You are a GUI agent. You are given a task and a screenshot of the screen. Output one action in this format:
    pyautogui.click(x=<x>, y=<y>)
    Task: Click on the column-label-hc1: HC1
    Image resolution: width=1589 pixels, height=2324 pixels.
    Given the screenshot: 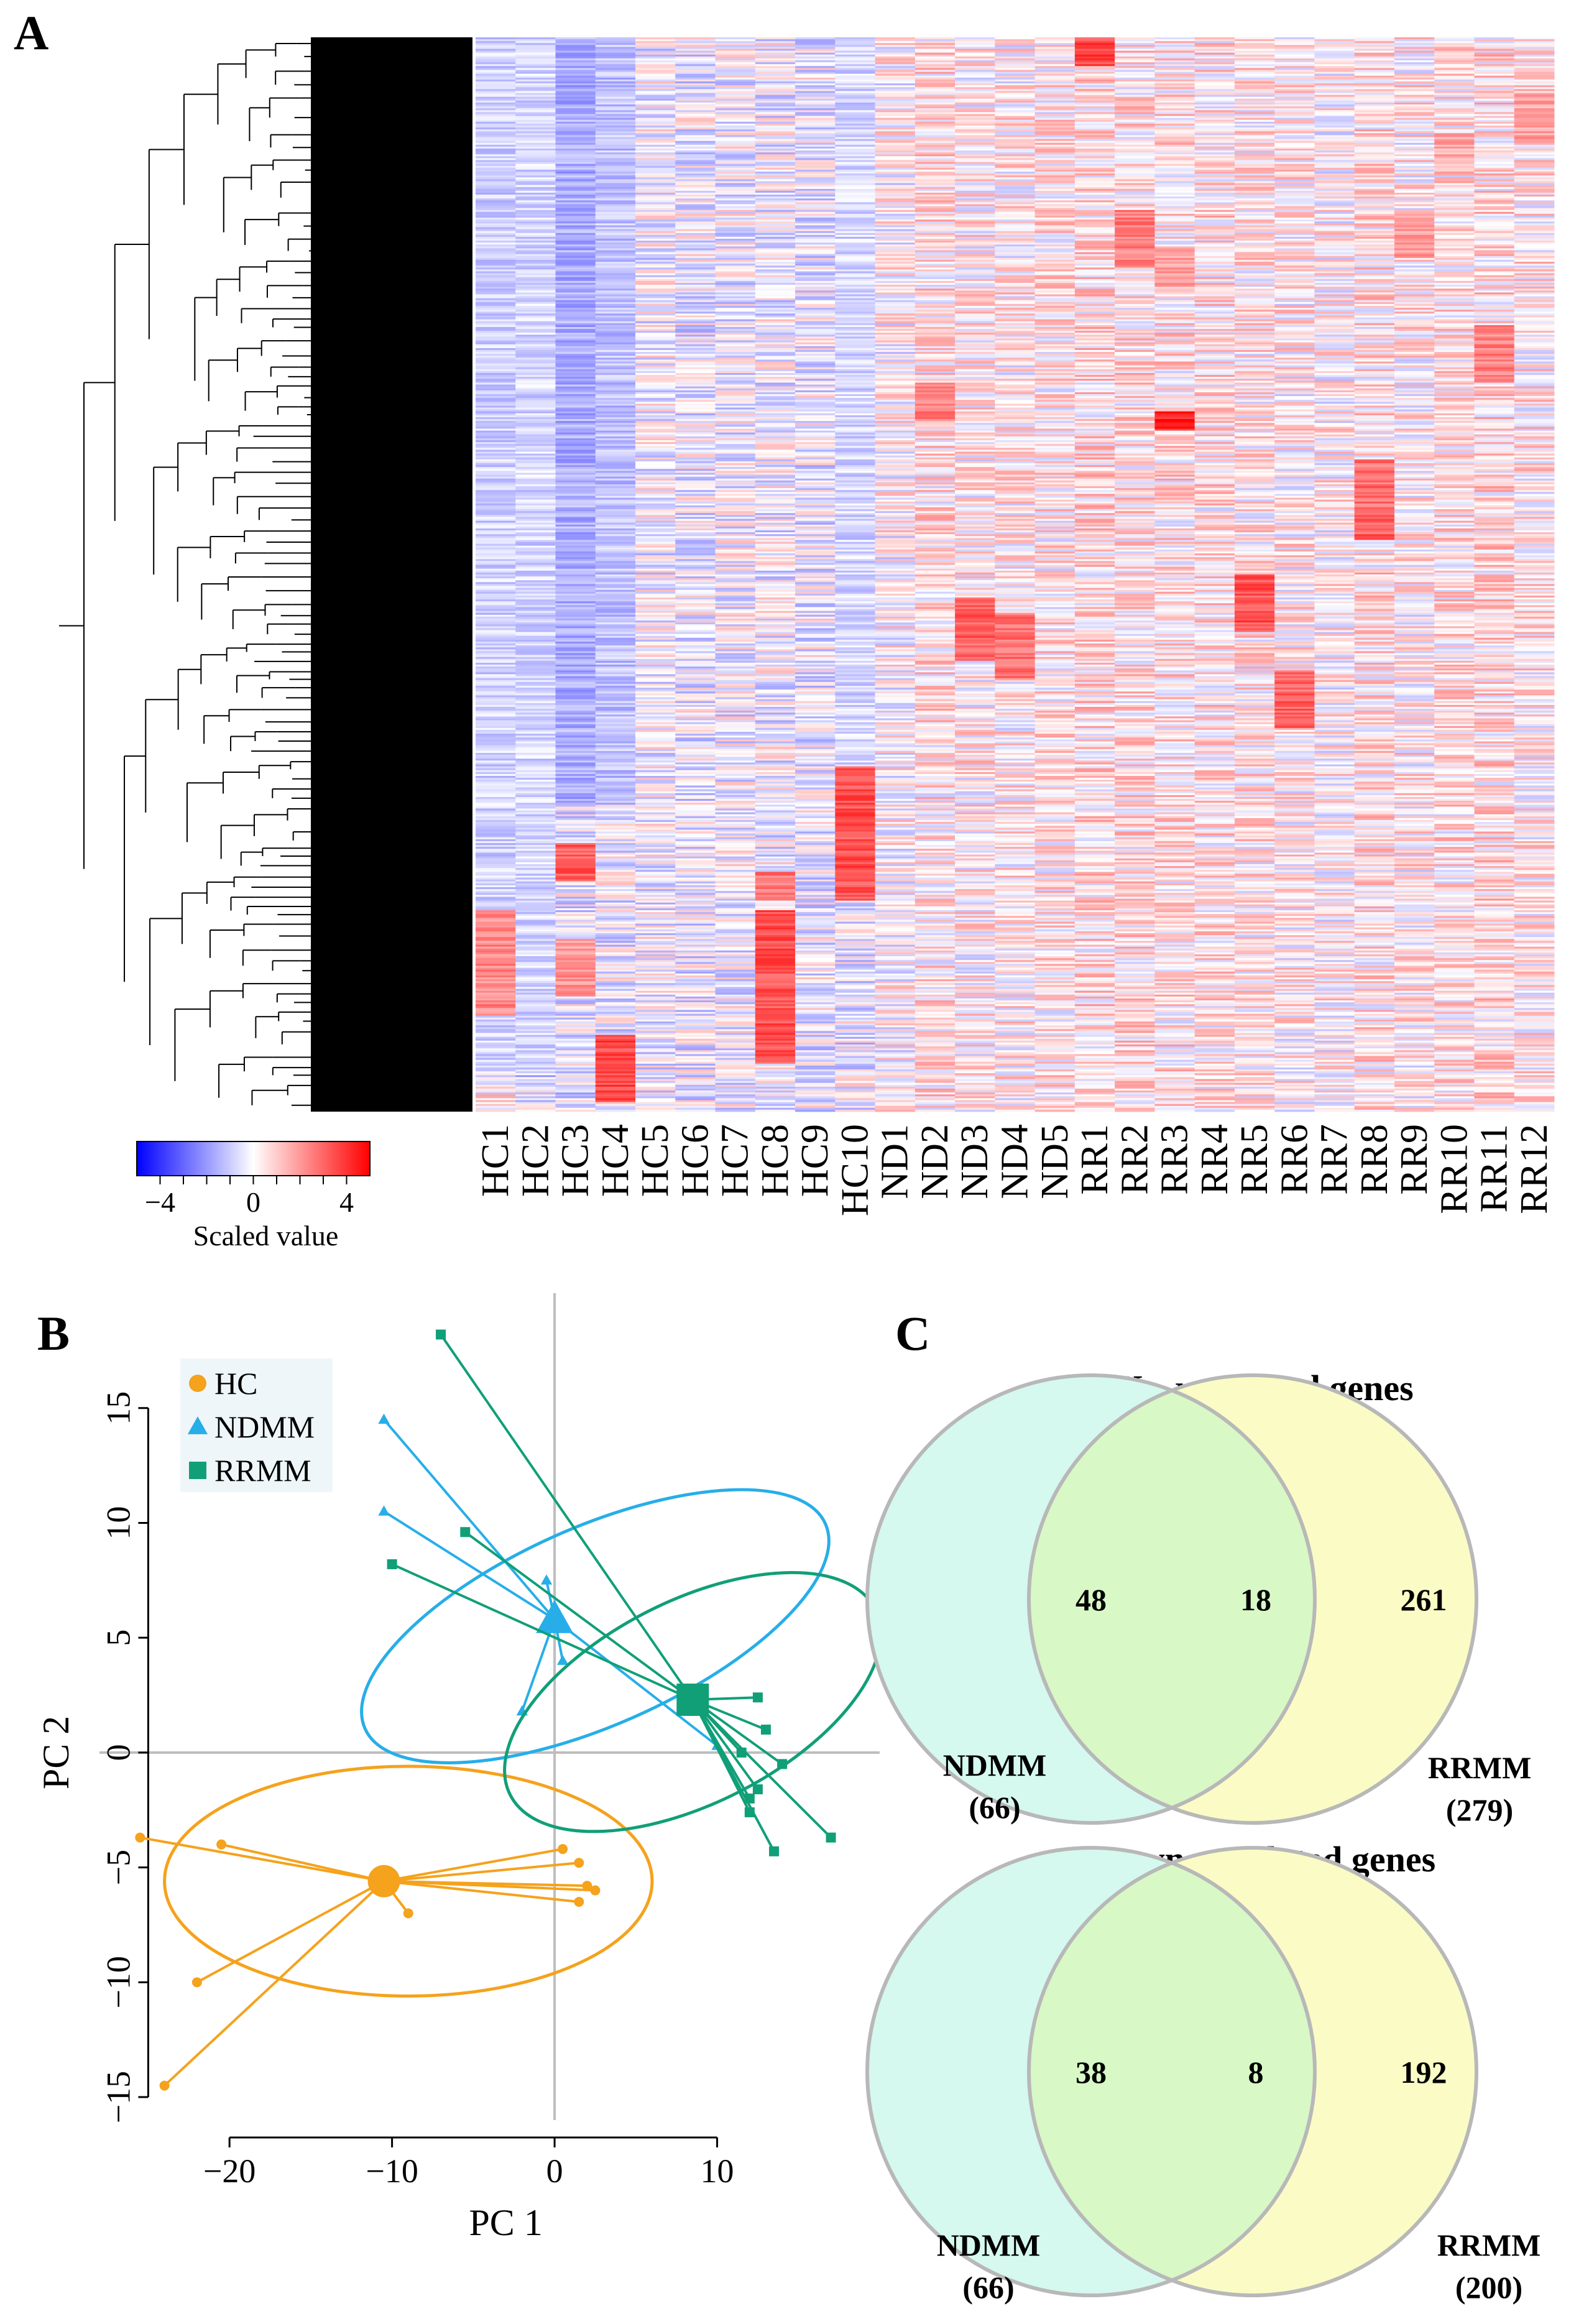 What is the action you would take?
    pyautogui.click(x=496, y=1160)
    